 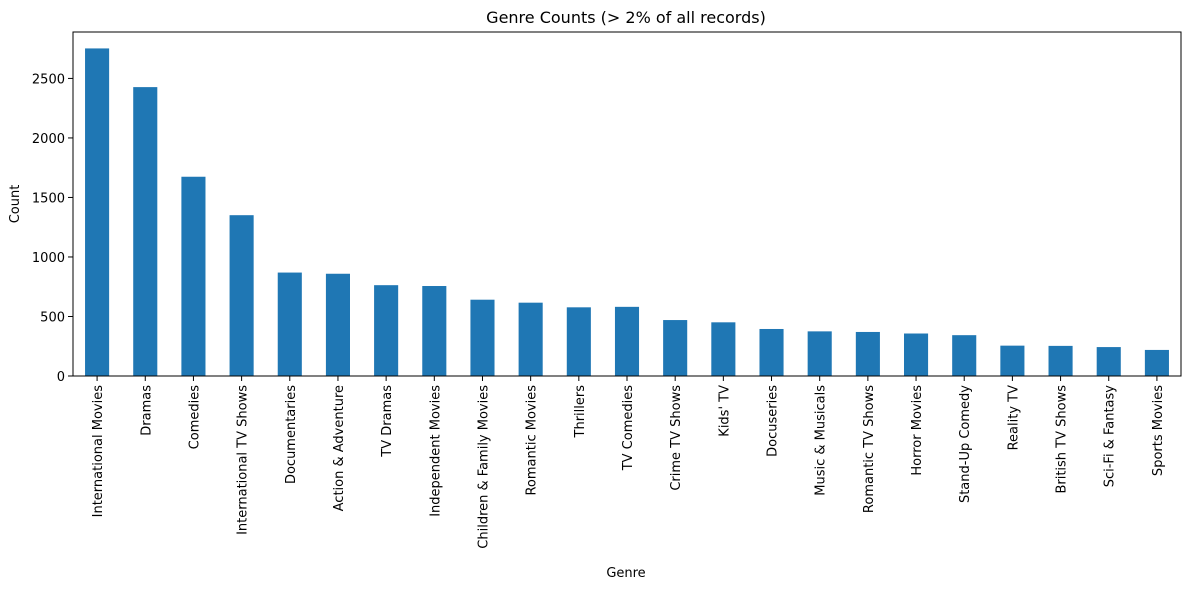 What do you see at coordinates (194, 417) in the screenshot?
I see `x-tick-label: Comedies` at bounding box center [194, 417].